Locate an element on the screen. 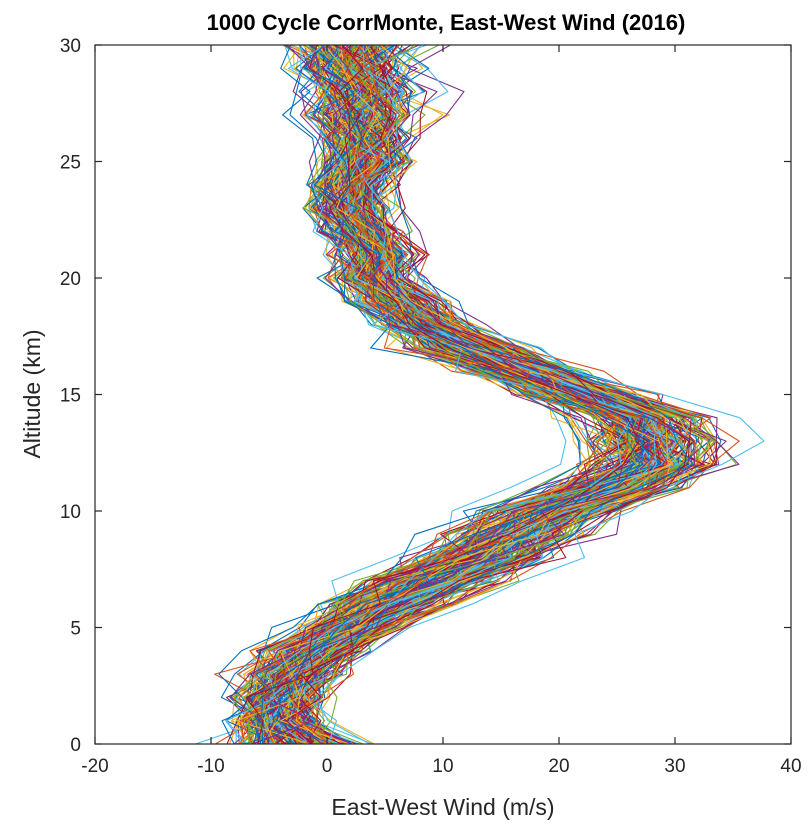 This screenshot has height=832, width=810. x-tick-label: 0 is located at coordinates (327, 766).